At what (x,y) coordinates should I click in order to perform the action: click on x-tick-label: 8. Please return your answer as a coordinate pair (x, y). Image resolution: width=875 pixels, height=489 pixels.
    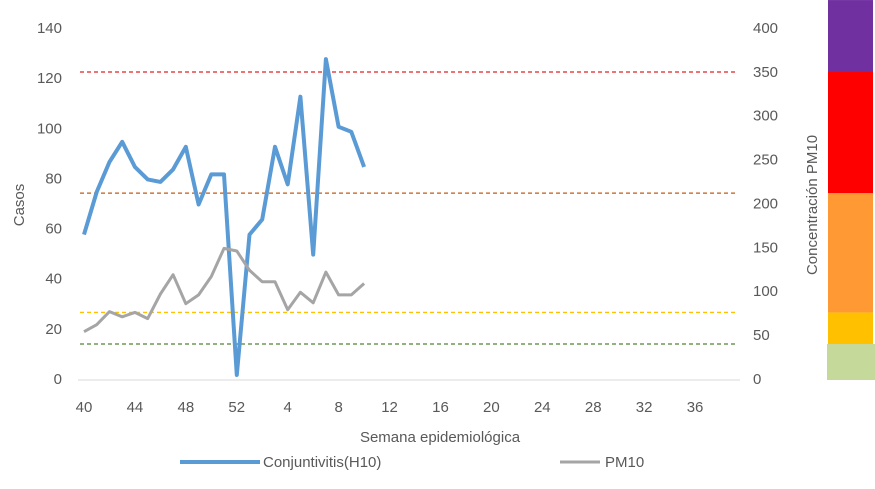
    Looking at the image, I should click on (338, 407).